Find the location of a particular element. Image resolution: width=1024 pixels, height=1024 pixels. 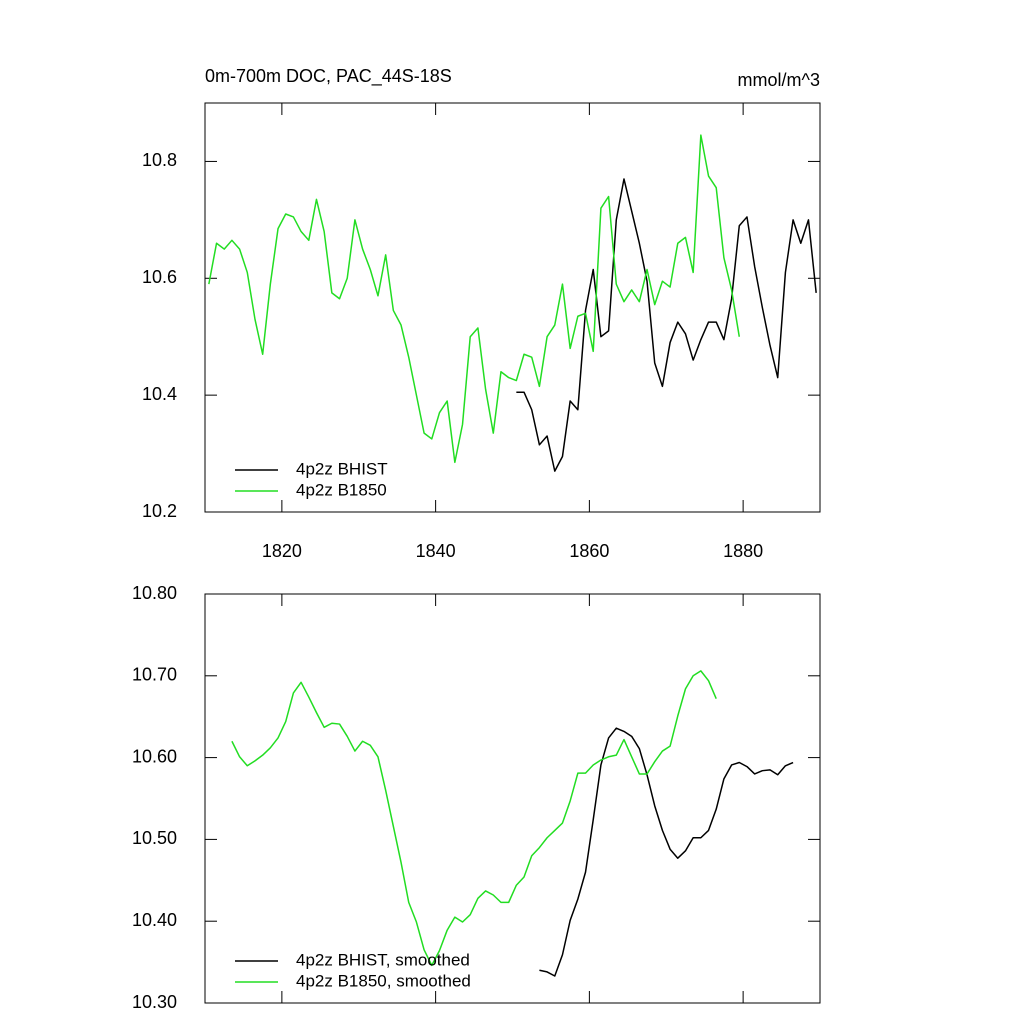

chart-title: 0m-700m DOC, PAC_44S-18S is located at coordinates (328, 76).